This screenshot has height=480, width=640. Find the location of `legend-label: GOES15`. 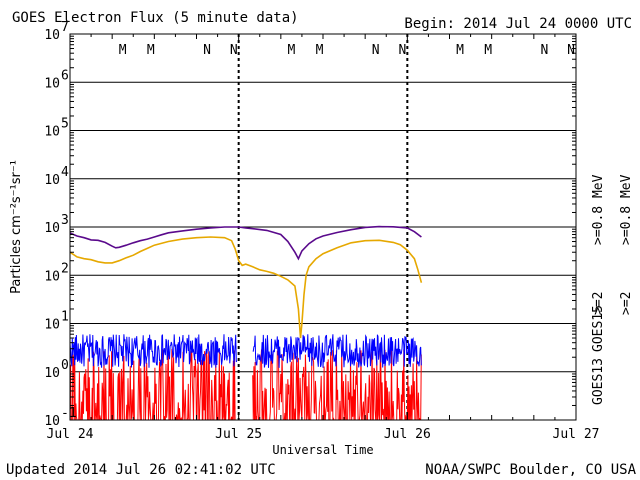

legend-label: GOES15 is located at coordinates (598, 328).